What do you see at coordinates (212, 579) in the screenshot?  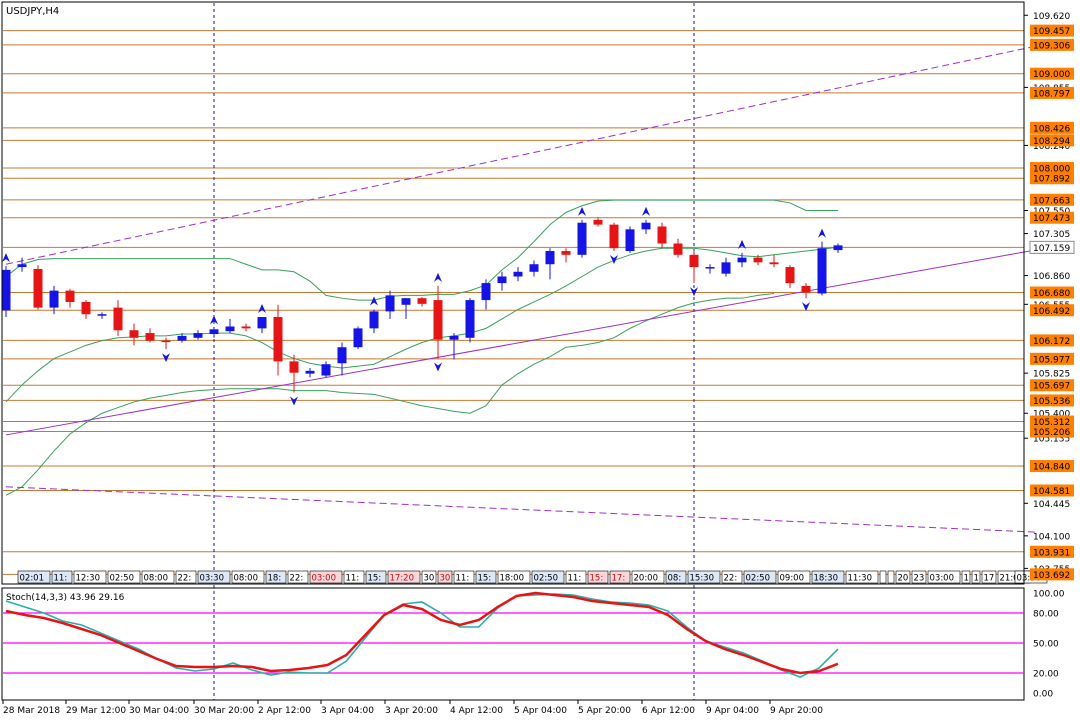 I see `time-tag-label: 03:30` at bounding box center [212, 579].